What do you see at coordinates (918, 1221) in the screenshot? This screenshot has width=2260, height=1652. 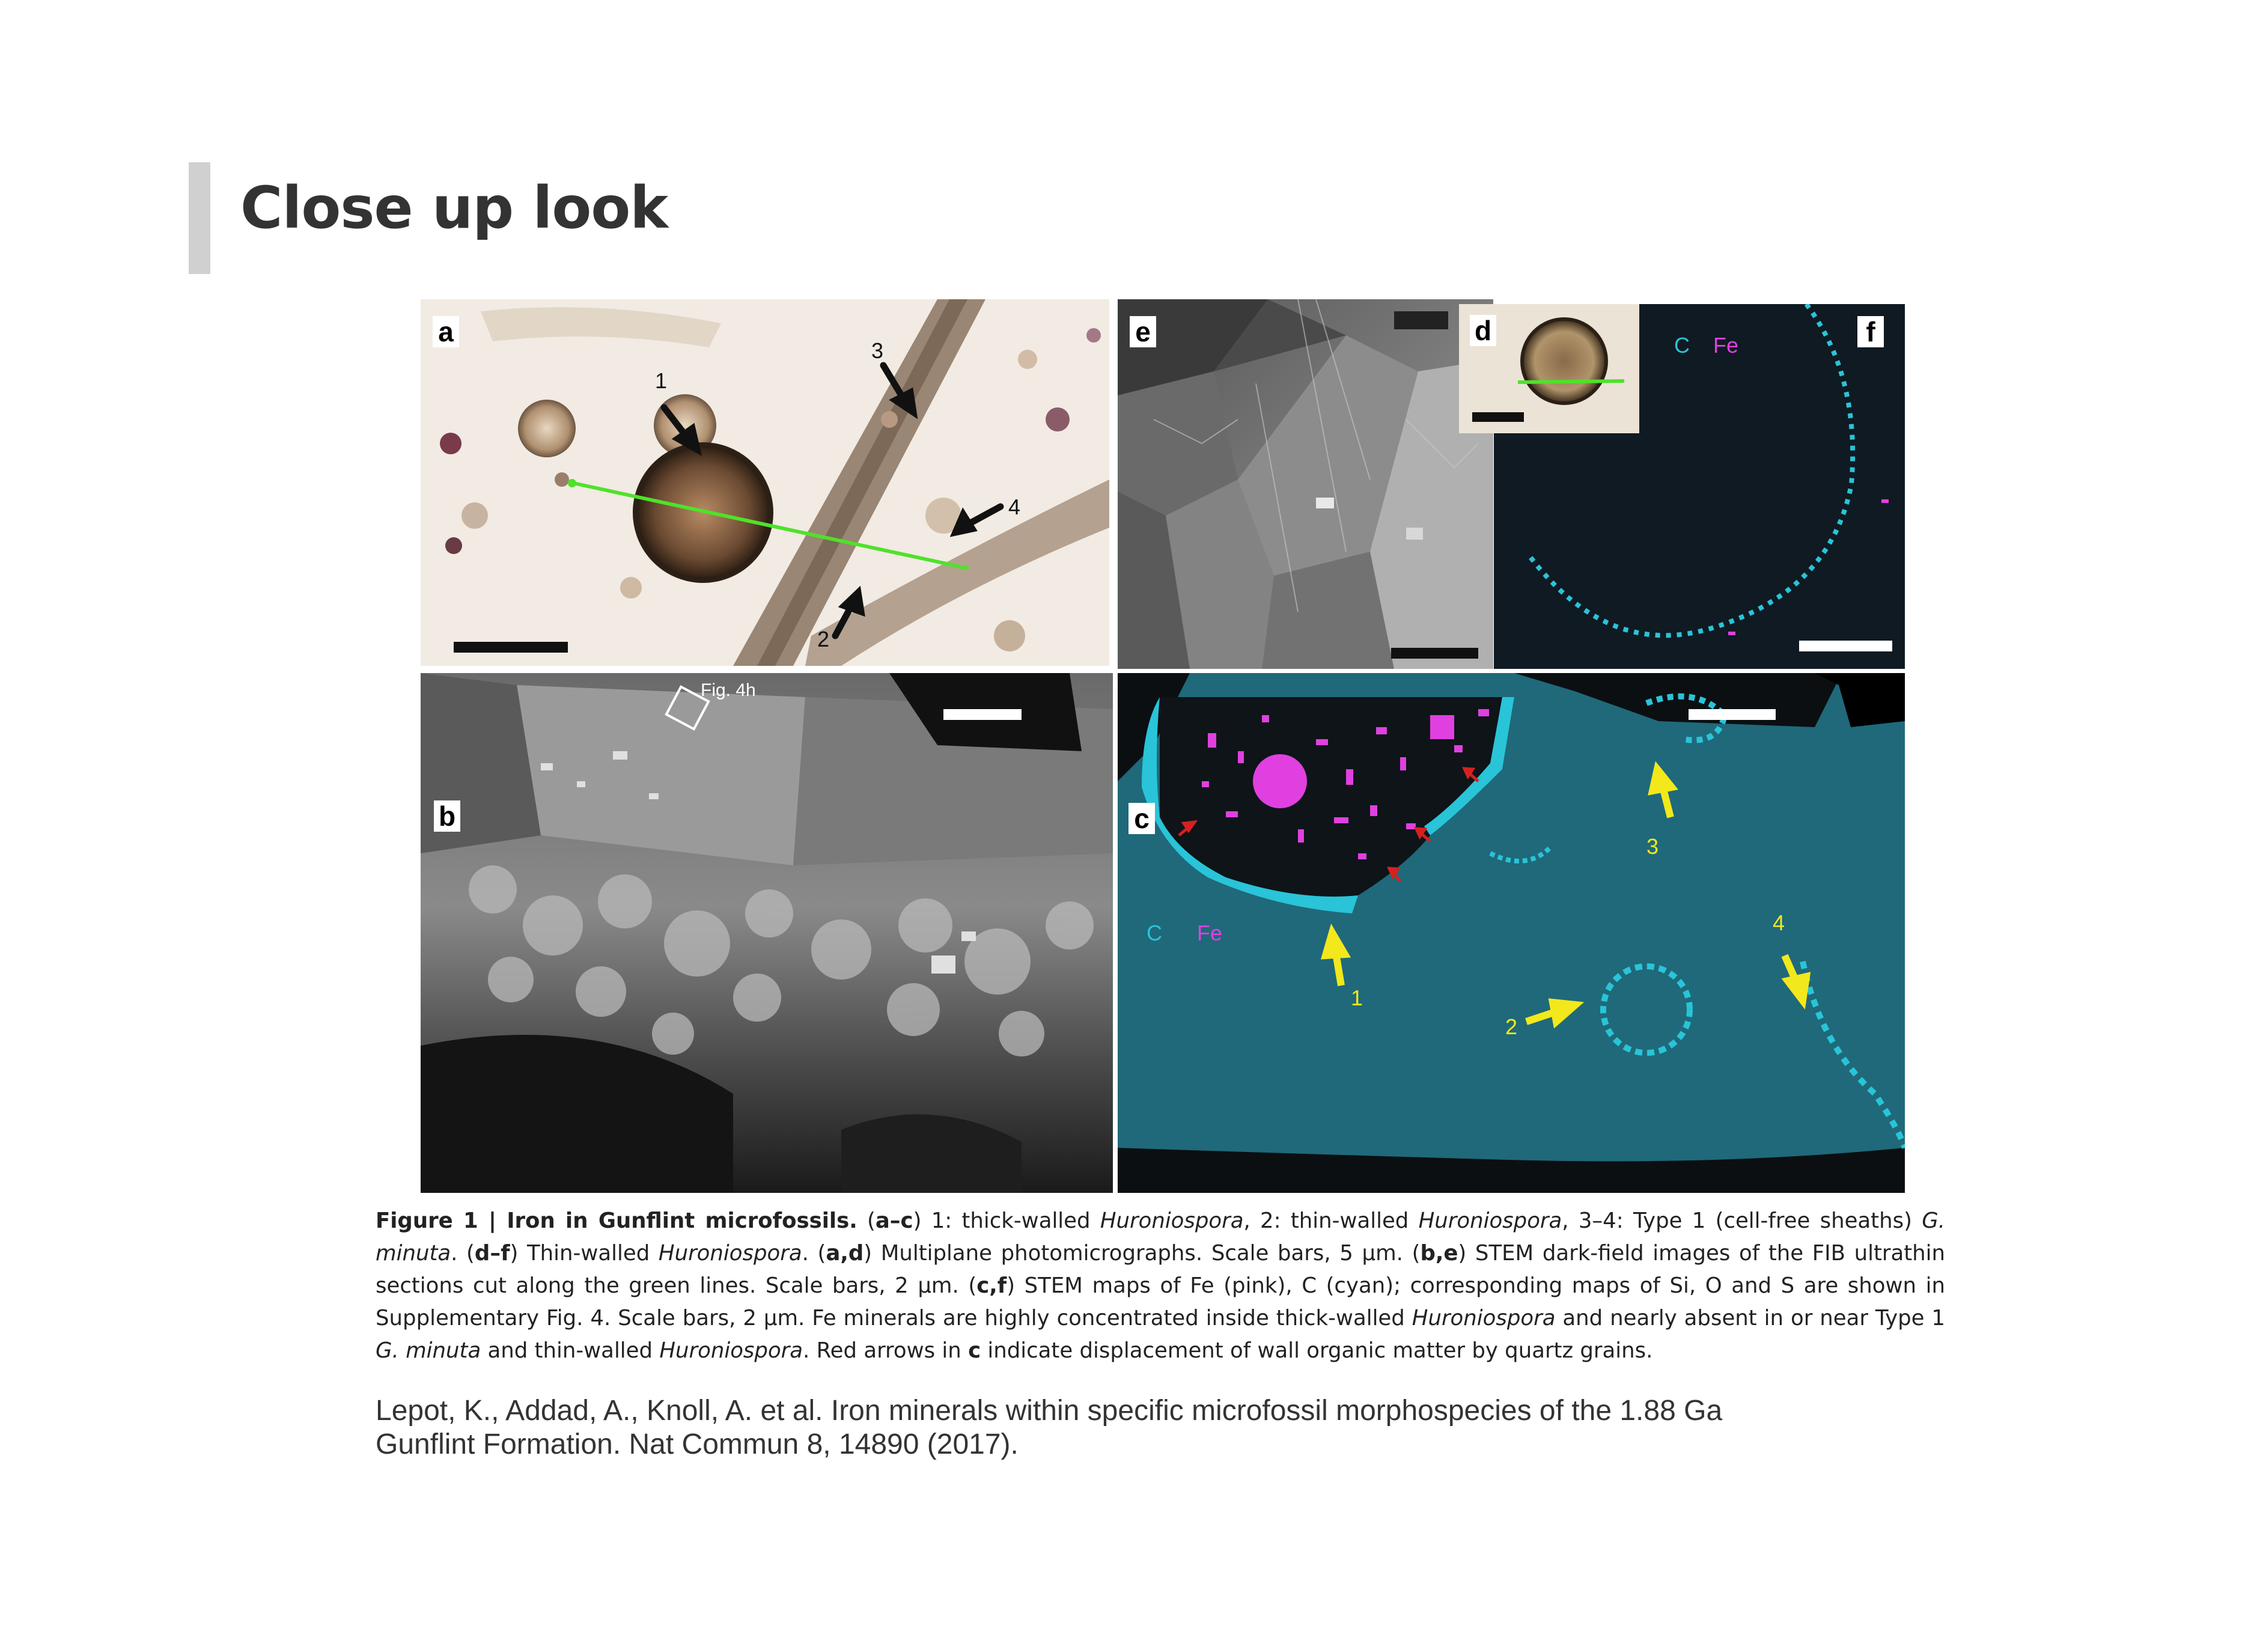 I see `caption-text: )` at bounding box center [918, 1221].